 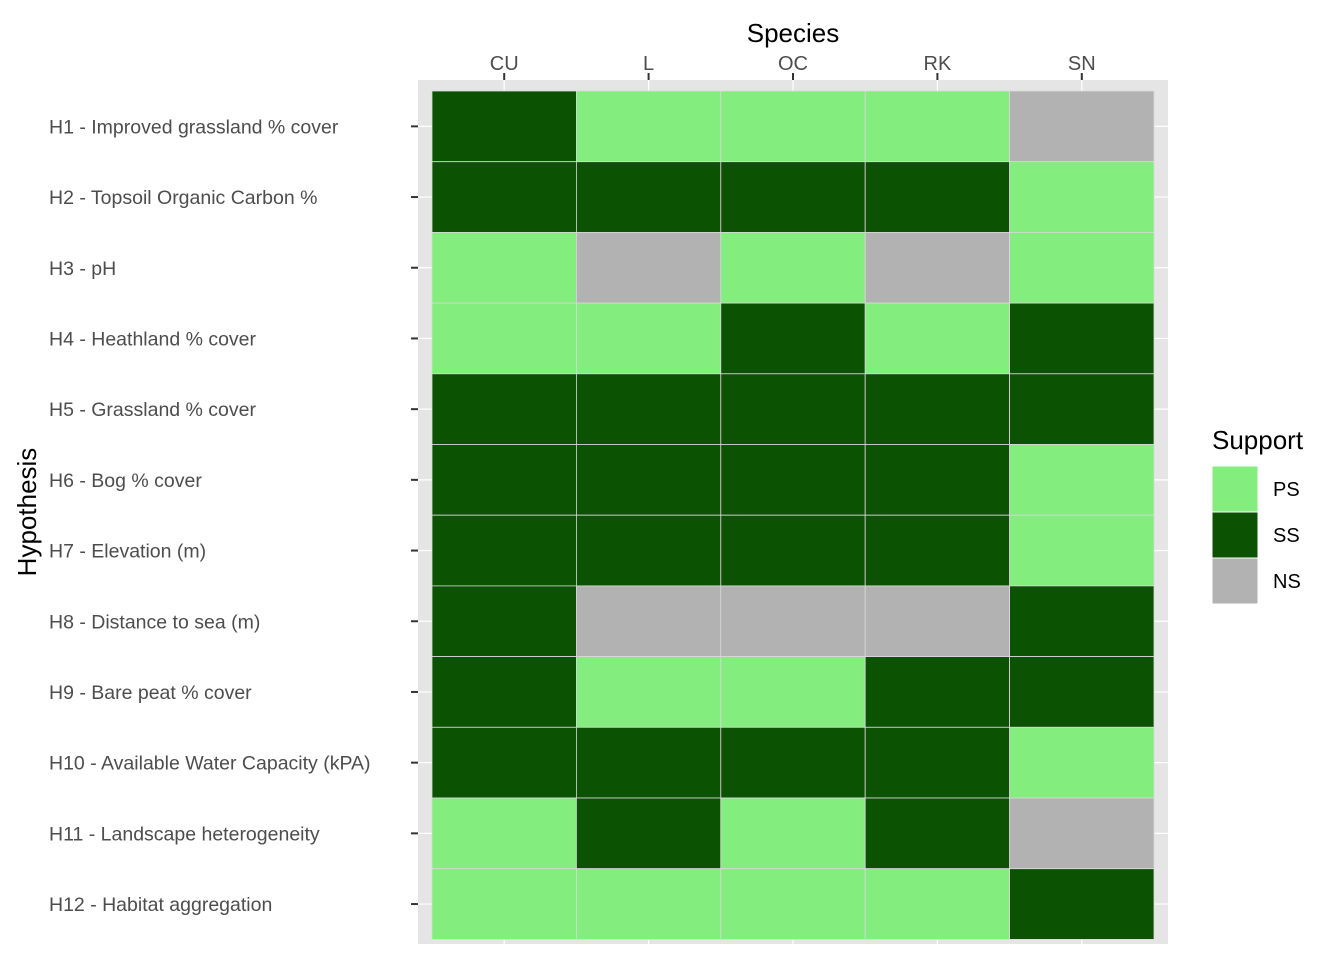 What do you see at coordinates (504, 126) in the screenshot?
I see `tile-CU-h1` at bounding box center [504, 126].